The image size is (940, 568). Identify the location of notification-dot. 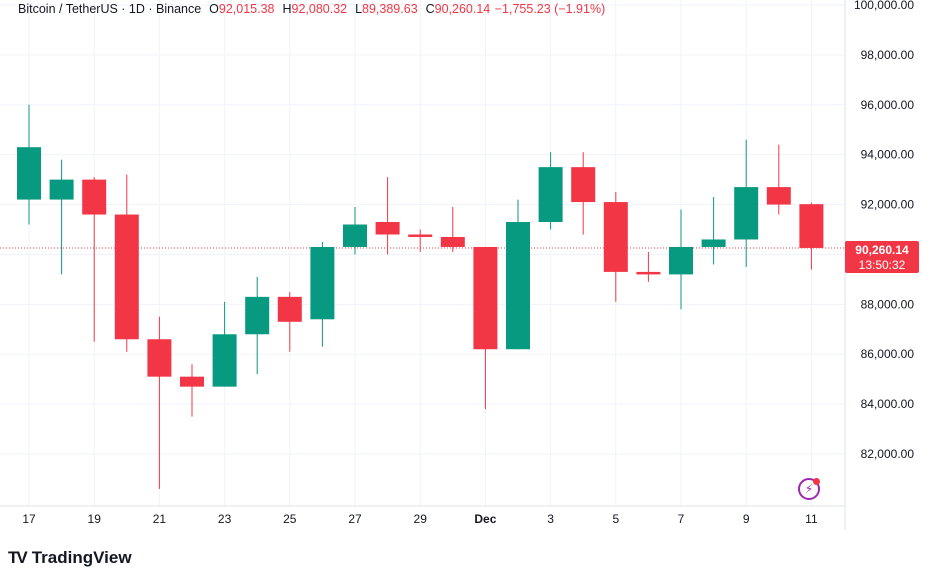
(816, 481).